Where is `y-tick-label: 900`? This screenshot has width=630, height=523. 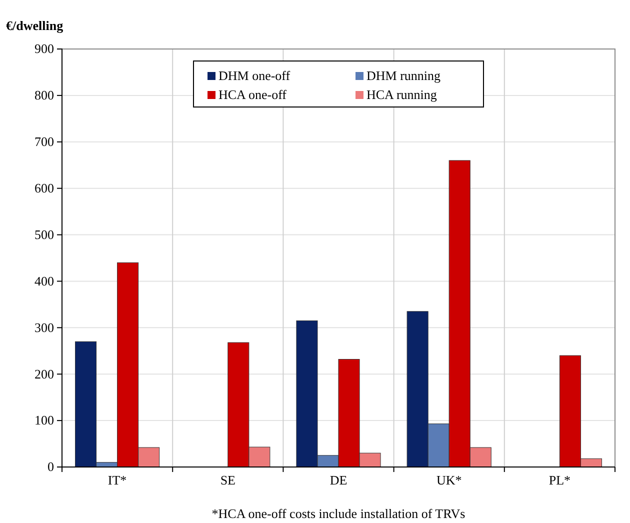
y-tick-label: 900 is located at coordinates (44, 48).